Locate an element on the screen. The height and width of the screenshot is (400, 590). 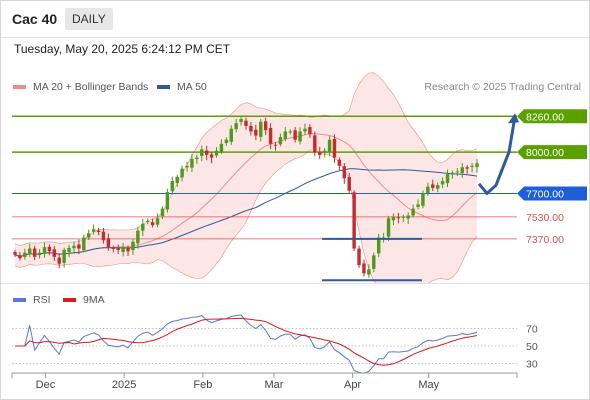
level-label: 7530.00 is located at coordinates (545, 218).